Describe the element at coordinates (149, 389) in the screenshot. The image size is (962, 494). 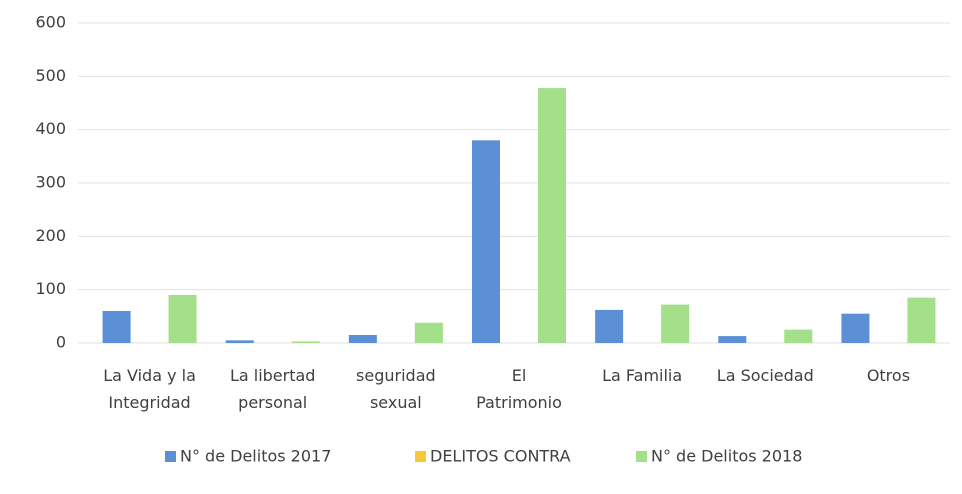
I see `x-tick-label: La Vida y la Integridad` at that location.